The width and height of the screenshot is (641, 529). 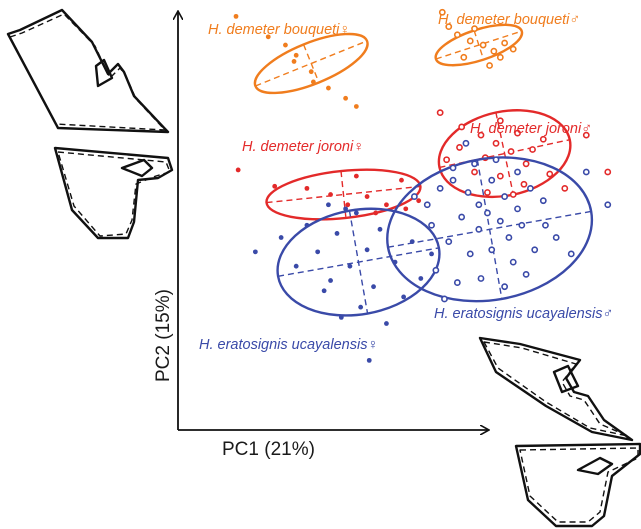 What do you see at coordinates (113, 193) in the screenshot?
I see `top-left-hindwing-shape` at bounding box center [113, 193].